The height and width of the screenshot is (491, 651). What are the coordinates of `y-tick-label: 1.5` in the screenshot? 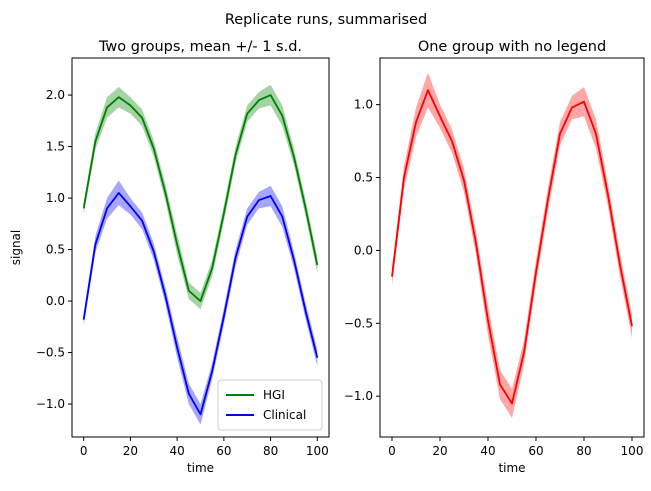 It's located at (55, 147).